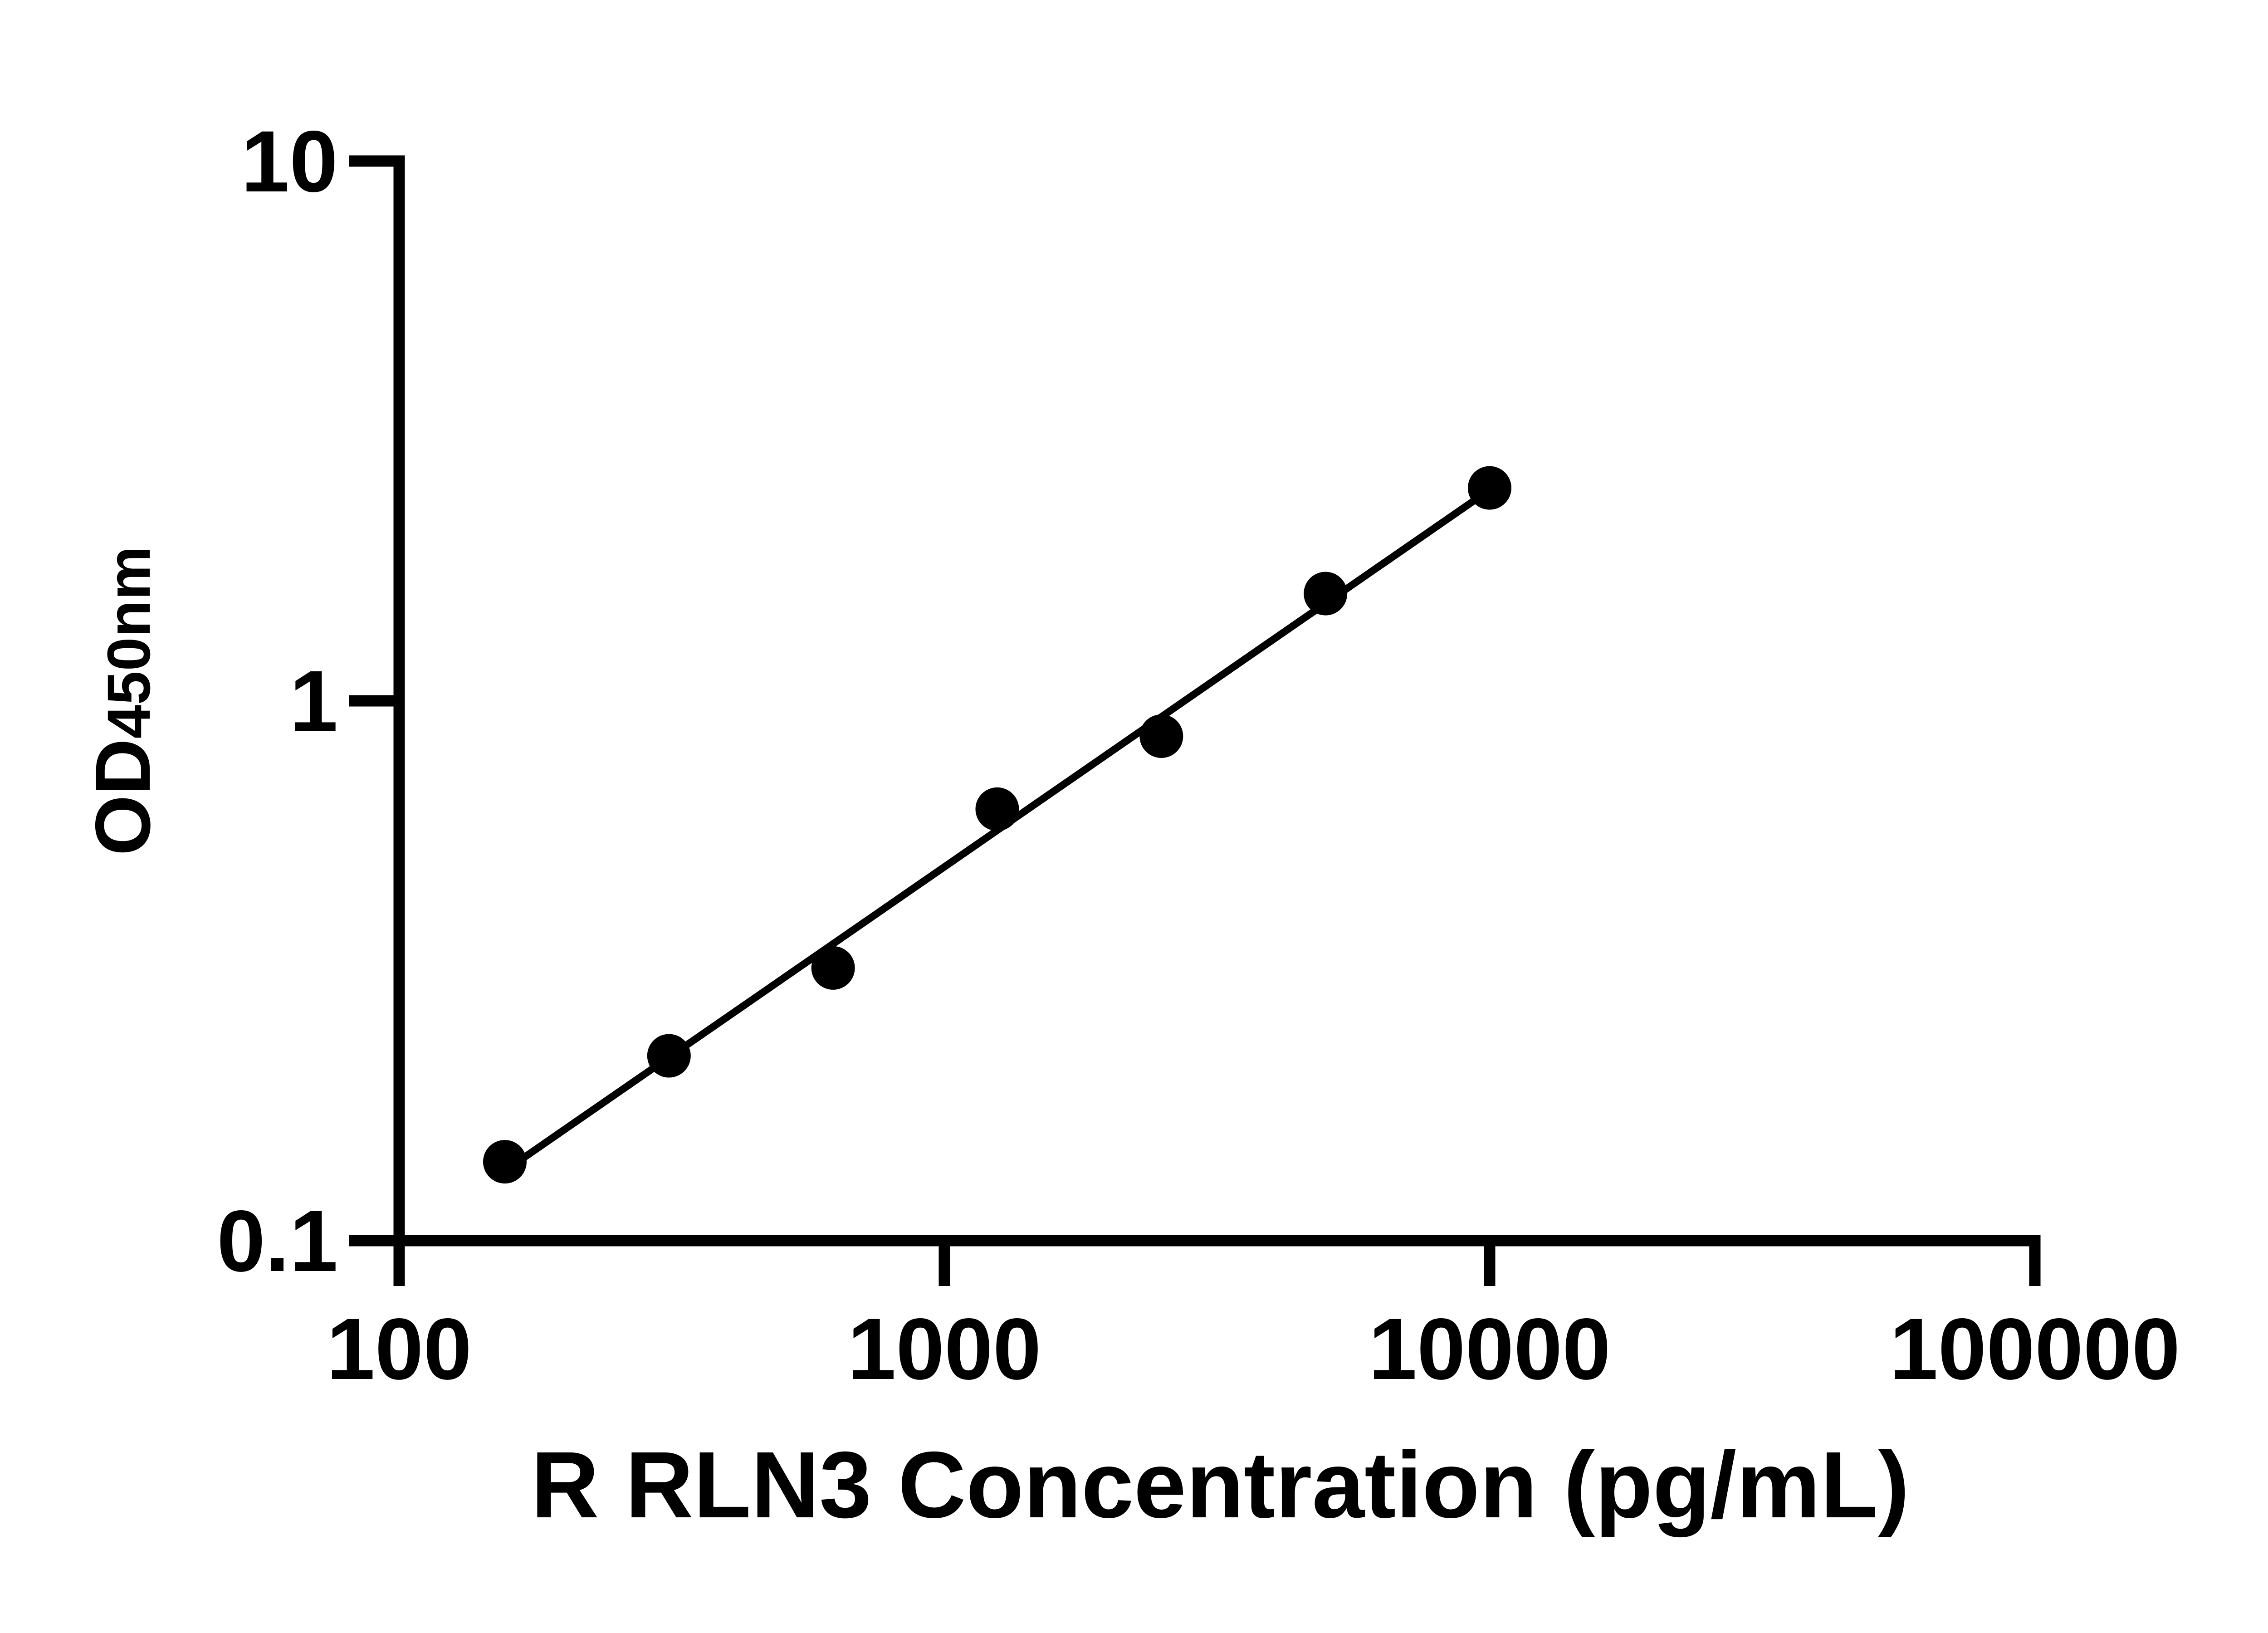 The width and height of the screenshot is (2268, 1633). Describe the element at coordinates (277, 1241) in the screenshot. I see `y-tick-label: 0.1` at that location.